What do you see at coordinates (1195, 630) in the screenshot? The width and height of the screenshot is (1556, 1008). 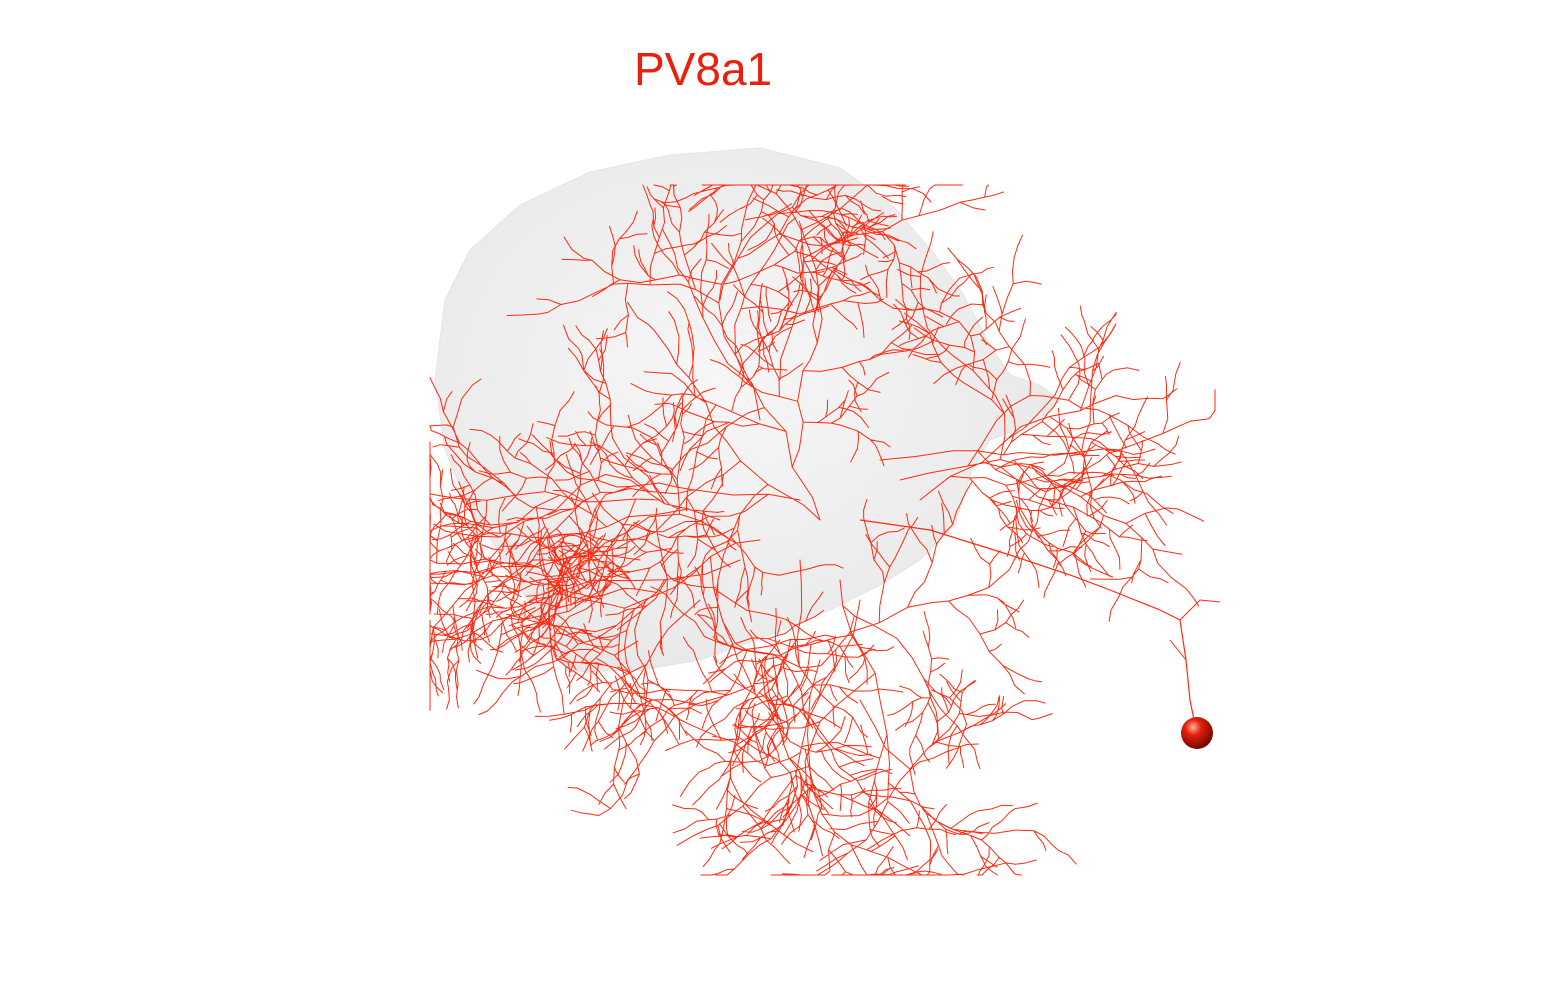 I see `primary-neurite-branch` at bounding box center [1195, 630].